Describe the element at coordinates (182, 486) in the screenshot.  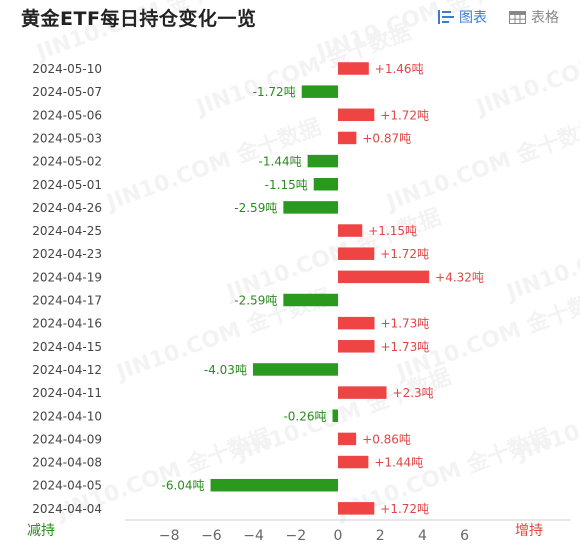
I see `data-label: -6.04吨` at that location.